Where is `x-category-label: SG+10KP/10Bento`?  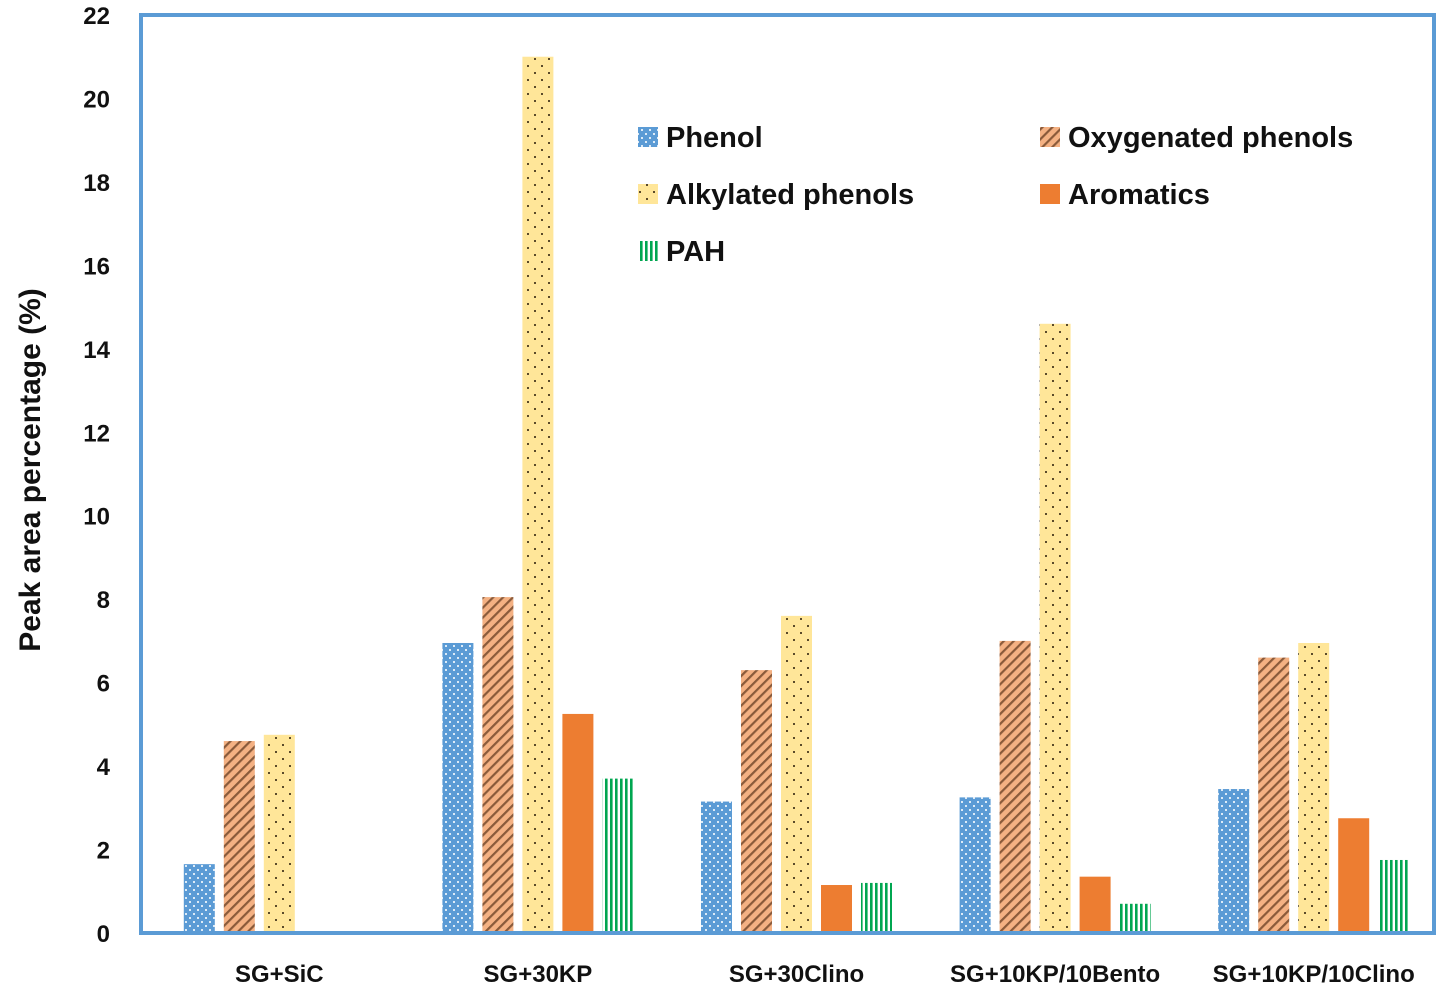
x-category-label: SG+10KP/10Bento is located at coordinates (1055, 974).